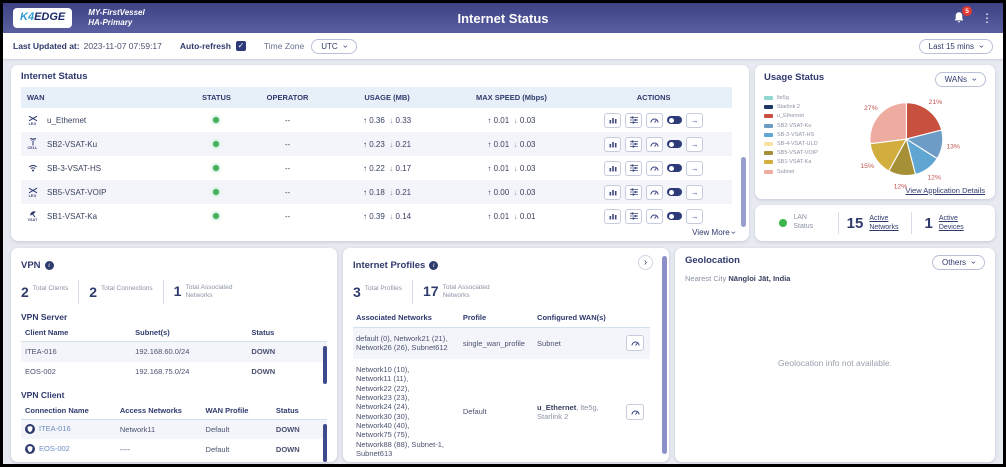 This screenshot has height=467, width=1006. Describe the element at coordinates (961, 16) in the screenshot. I see `notifications-bell-icon: 5` at that location.